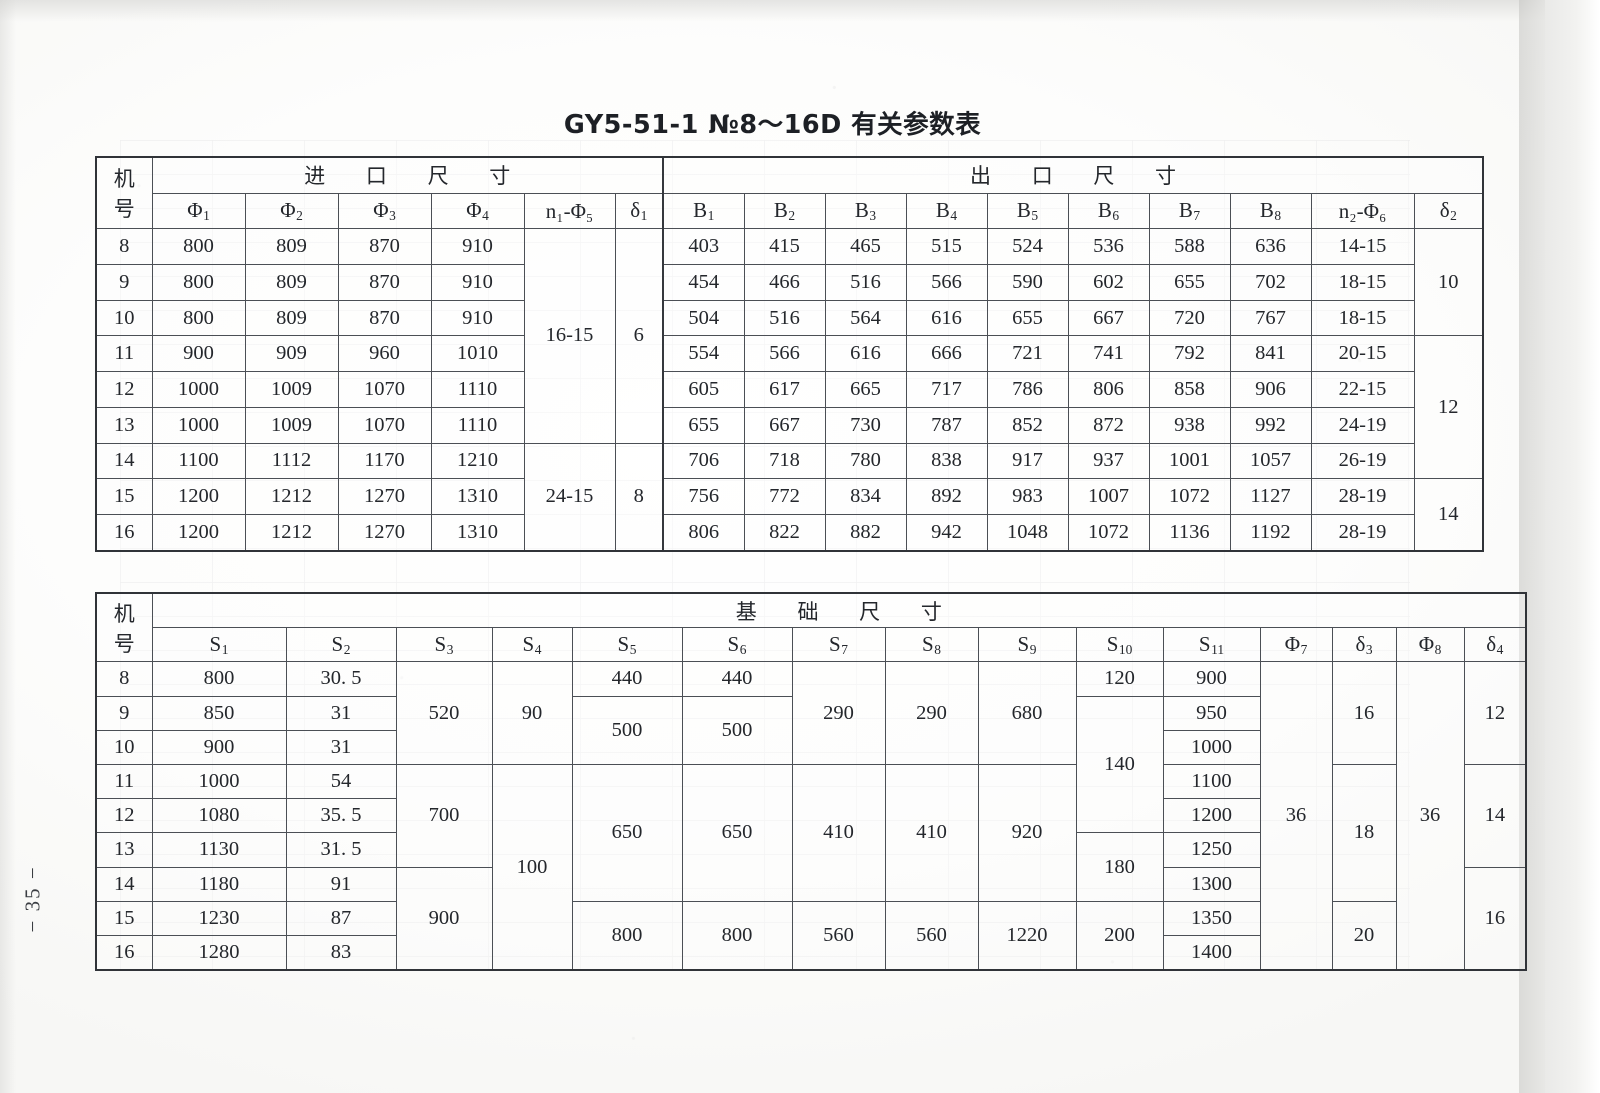  What do you see at coordinates (1119, 936) in the screenshot?
I see `cell-s10: 200` at bounding box center [1119, 936].